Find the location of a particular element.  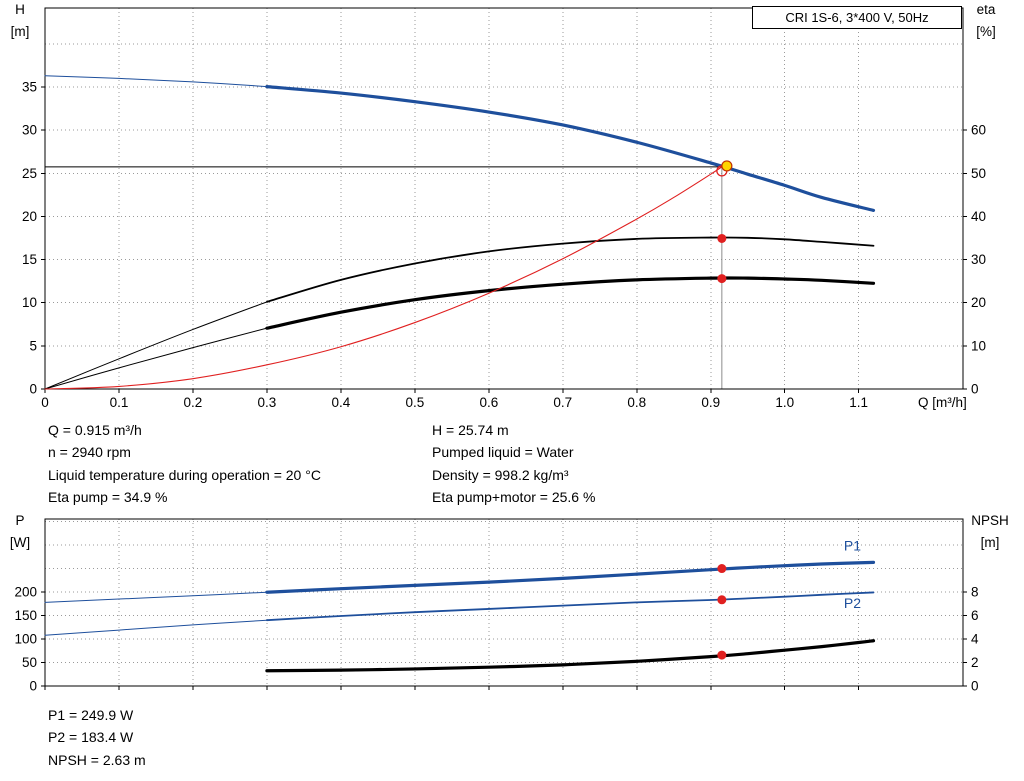

x-tick-label: 1.1 is located at coordinates (858, 402).